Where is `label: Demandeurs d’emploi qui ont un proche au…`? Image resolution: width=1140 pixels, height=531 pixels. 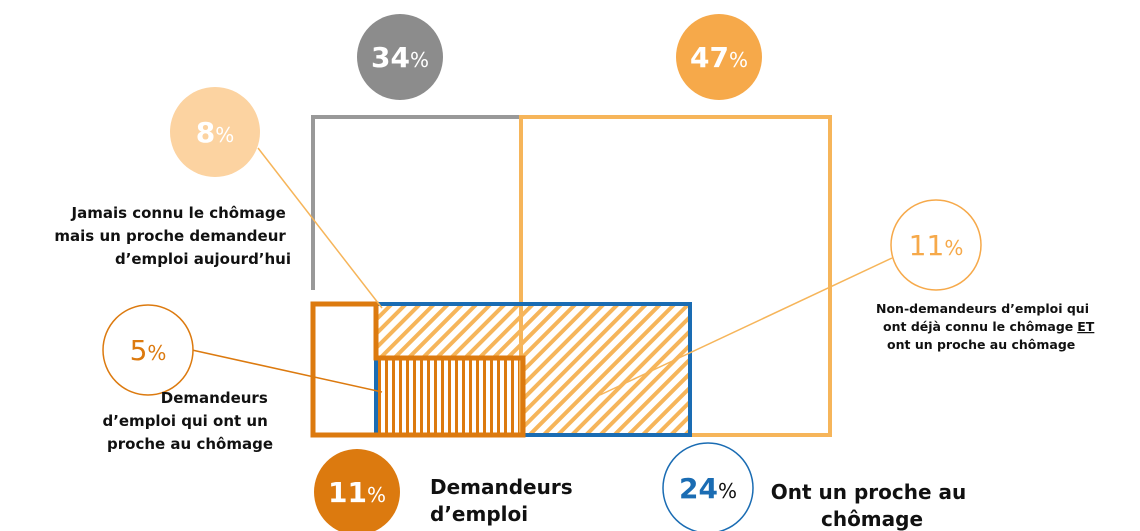
label: Demandeurs d’emploi qui ont un proche au… is located at coordinates (187, 421).